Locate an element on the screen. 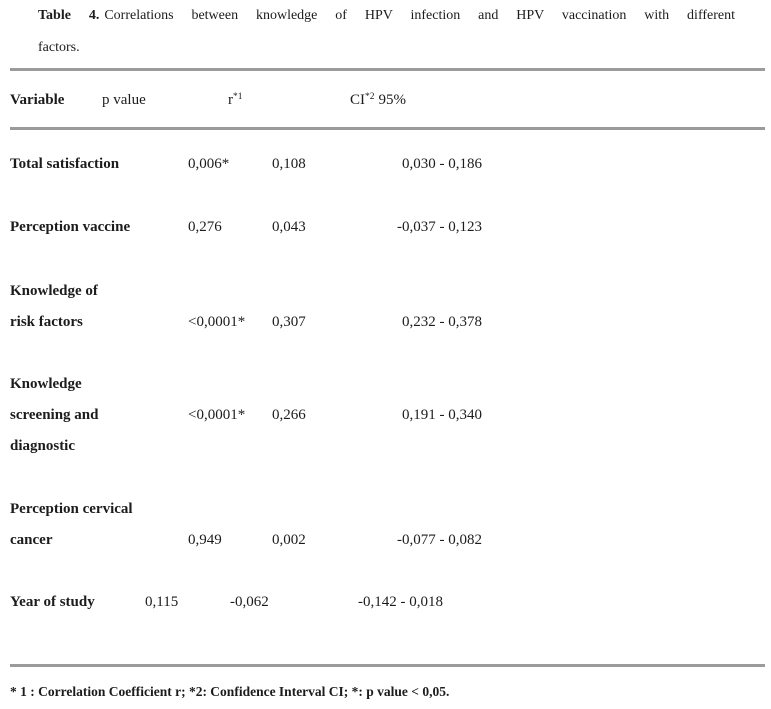  ci-value-cell: -0,142 - 0,018 is located at coordinates (400, 602).